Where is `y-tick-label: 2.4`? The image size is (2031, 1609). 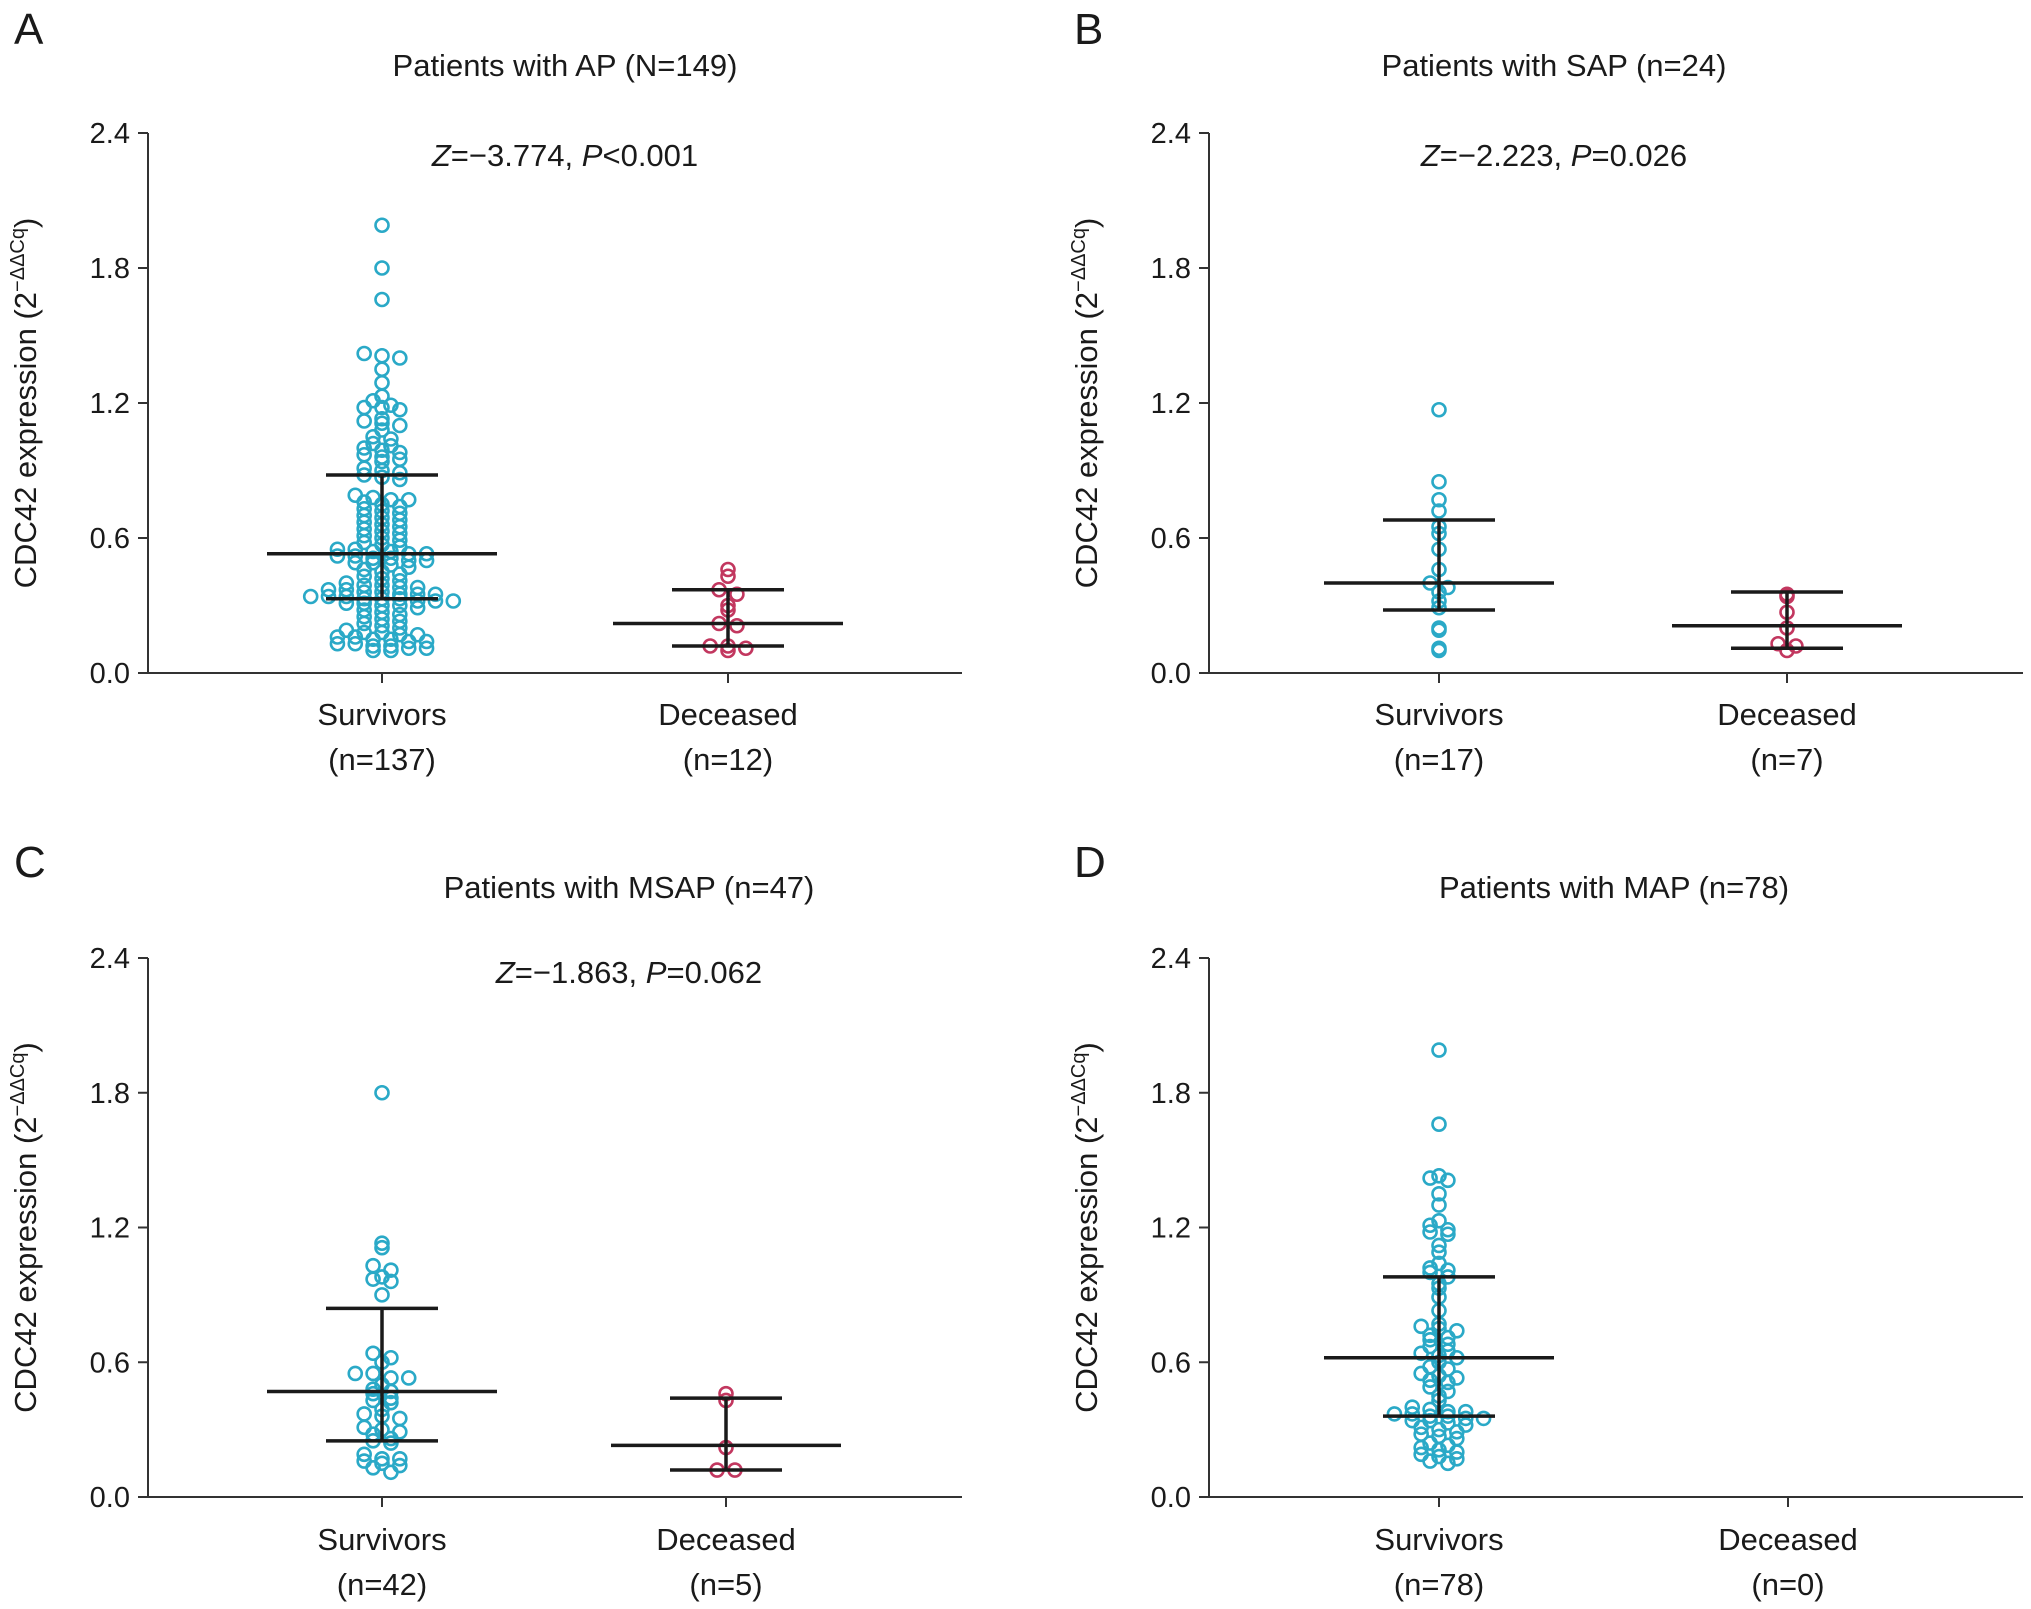 y-tick-label: 2.4 is located at coordinates (1171, 959).